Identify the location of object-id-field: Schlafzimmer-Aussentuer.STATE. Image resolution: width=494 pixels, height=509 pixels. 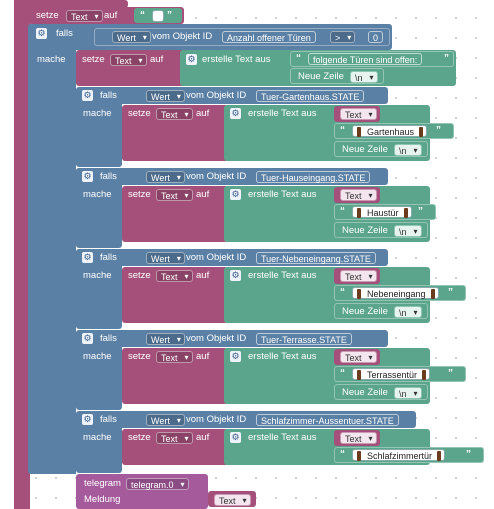
(327, 420).